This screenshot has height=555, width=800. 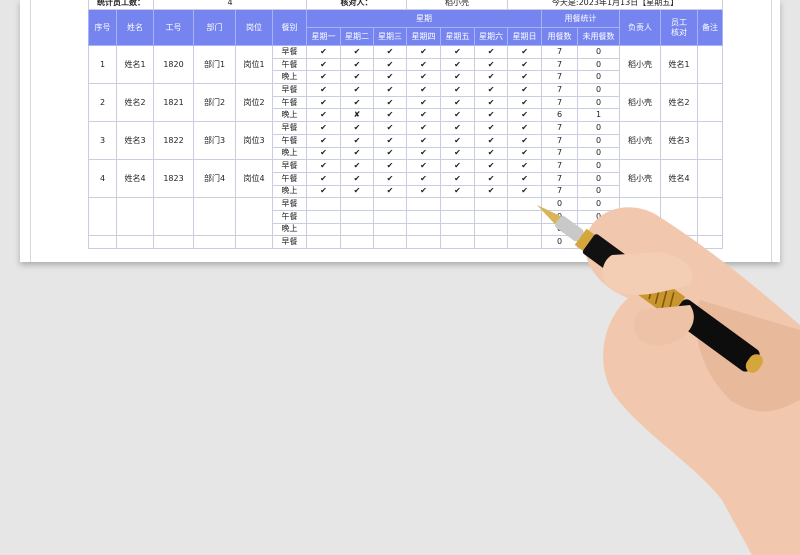 I want to click on eaten: 0, so click(x=560, y=242).